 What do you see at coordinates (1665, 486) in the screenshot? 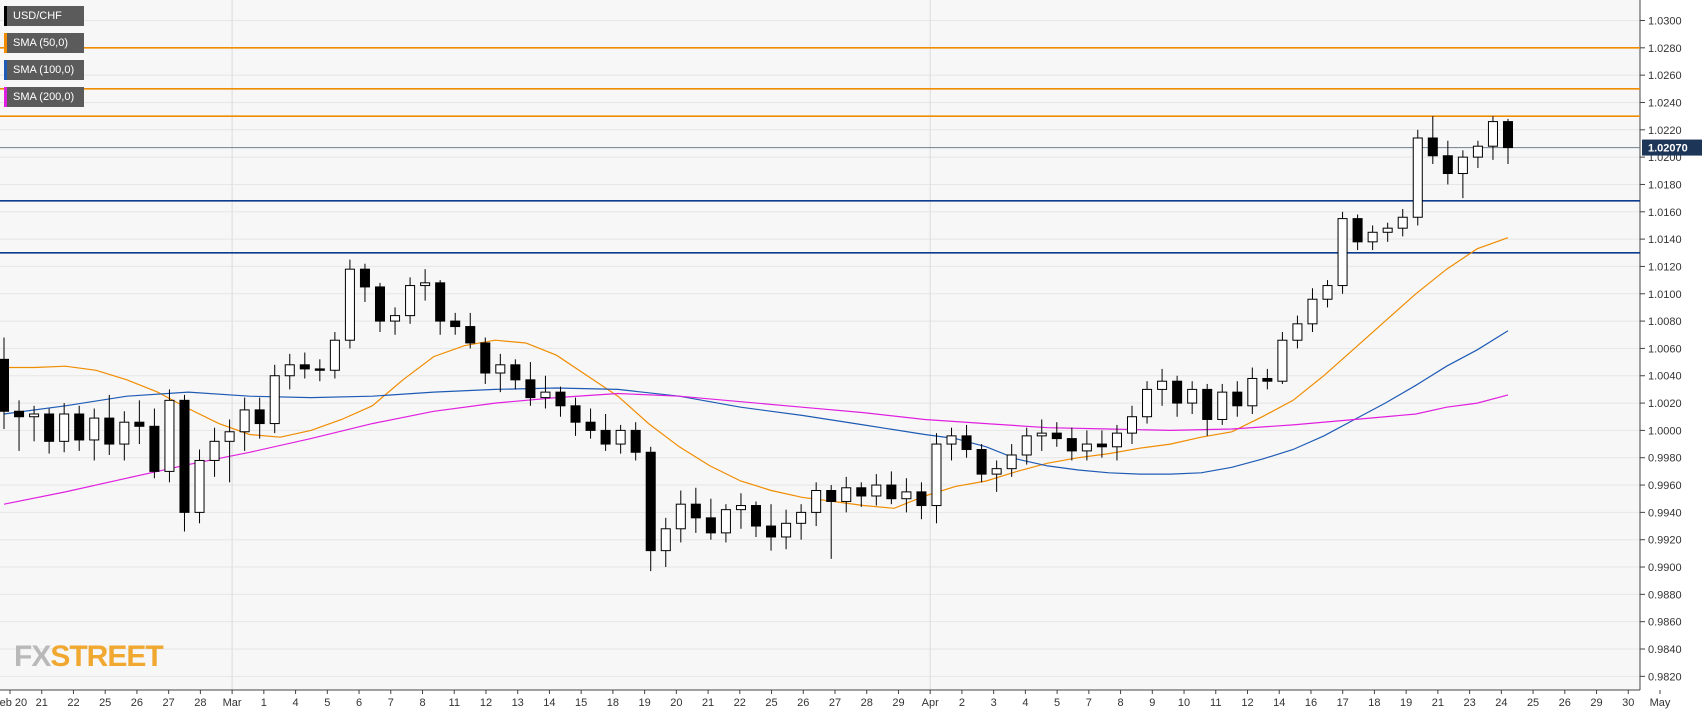
I see `y-tick-label: 0.9960` at bounding box center [1665, 486].